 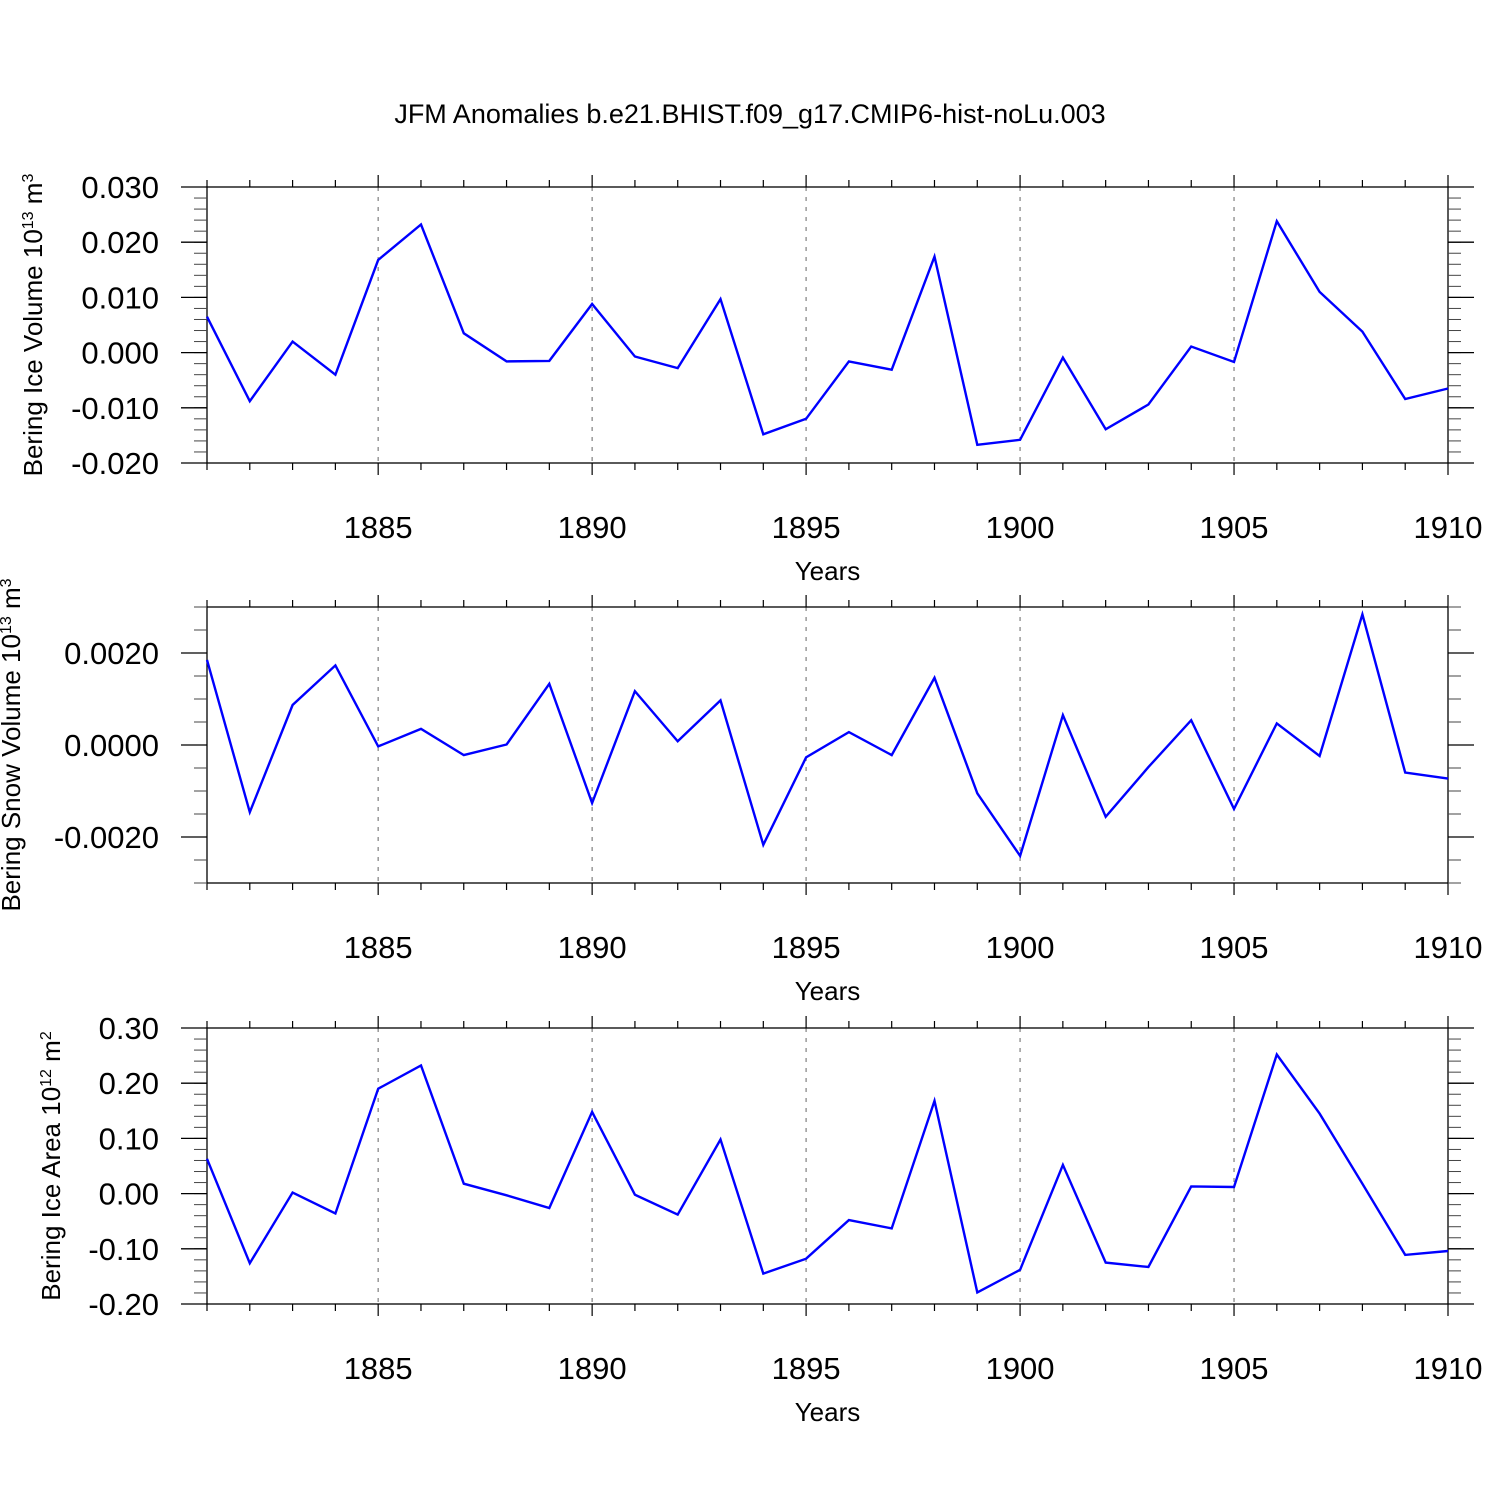 I want to click on y-tick-label: 0.20, so click(x=129, y=1083).